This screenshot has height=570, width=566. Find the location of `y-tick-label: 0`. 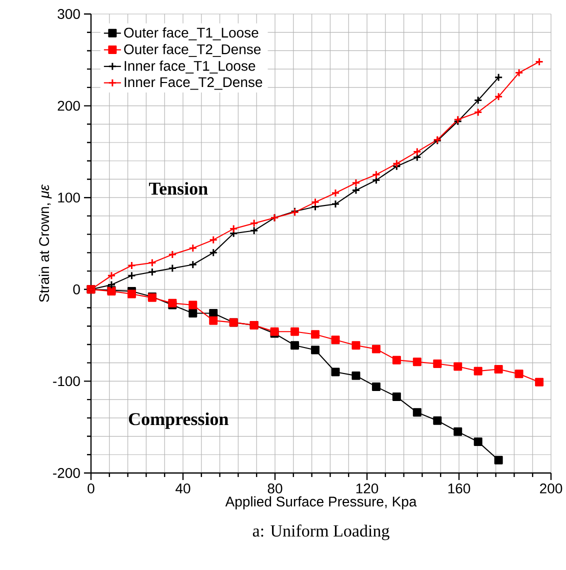

y-tick-label: 0 is located at coordinates (76, 289).